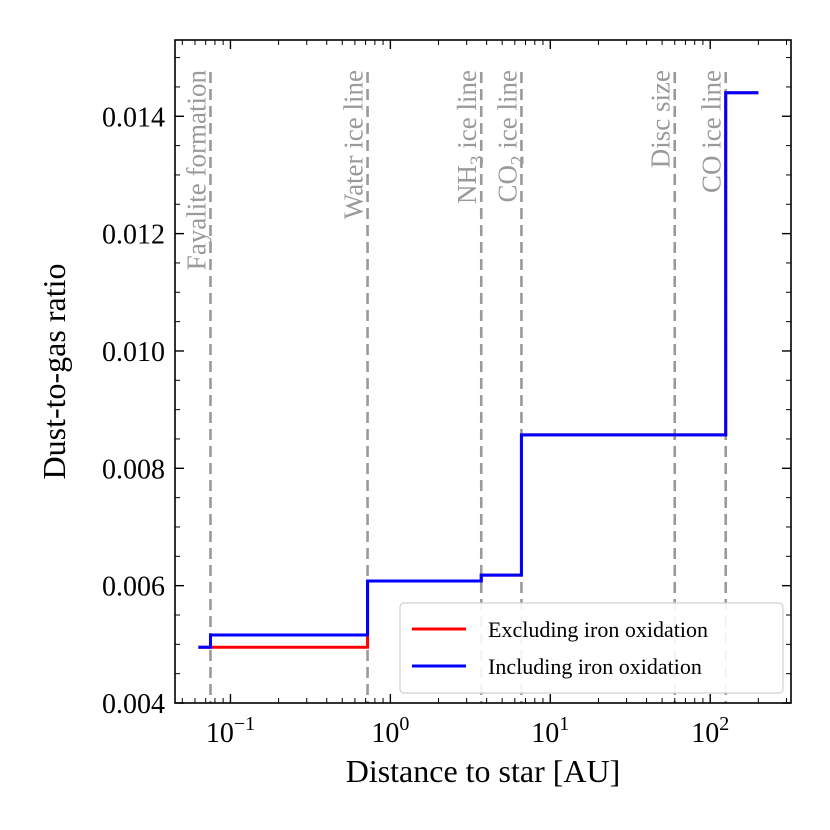  Describe the element at coordinates (550, 731) in the screenshot. I see `x-tick-label: 10¹` at that location.